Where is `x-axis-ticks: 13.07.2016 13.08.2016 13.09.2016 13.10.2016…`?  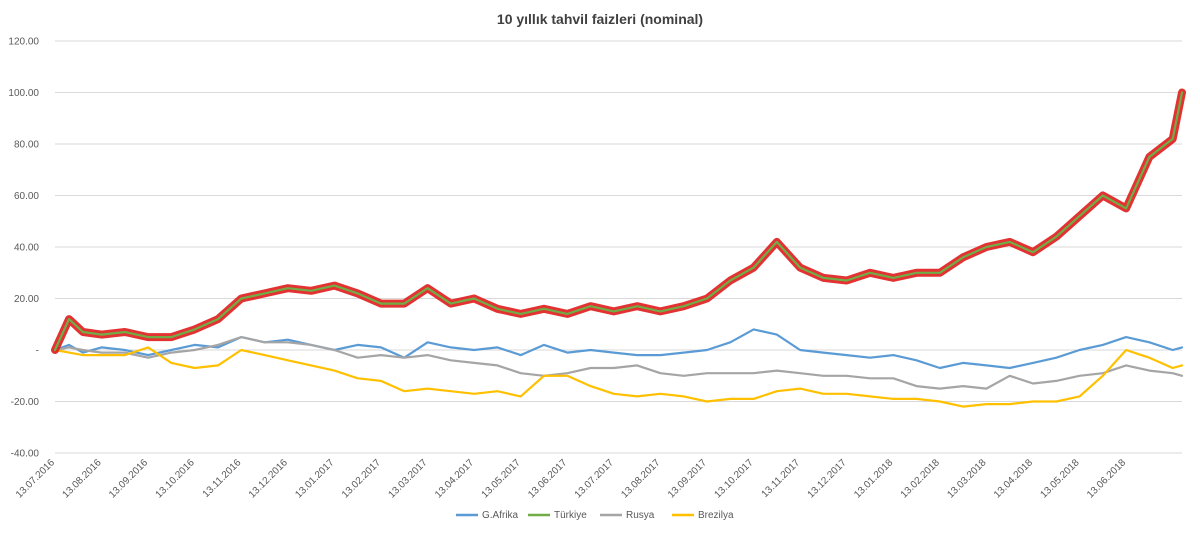
x-axis-ticks: 13.07.2016 13.08.2016 13.09.2016 13.10.2016… is located at coordinates (571, 478).